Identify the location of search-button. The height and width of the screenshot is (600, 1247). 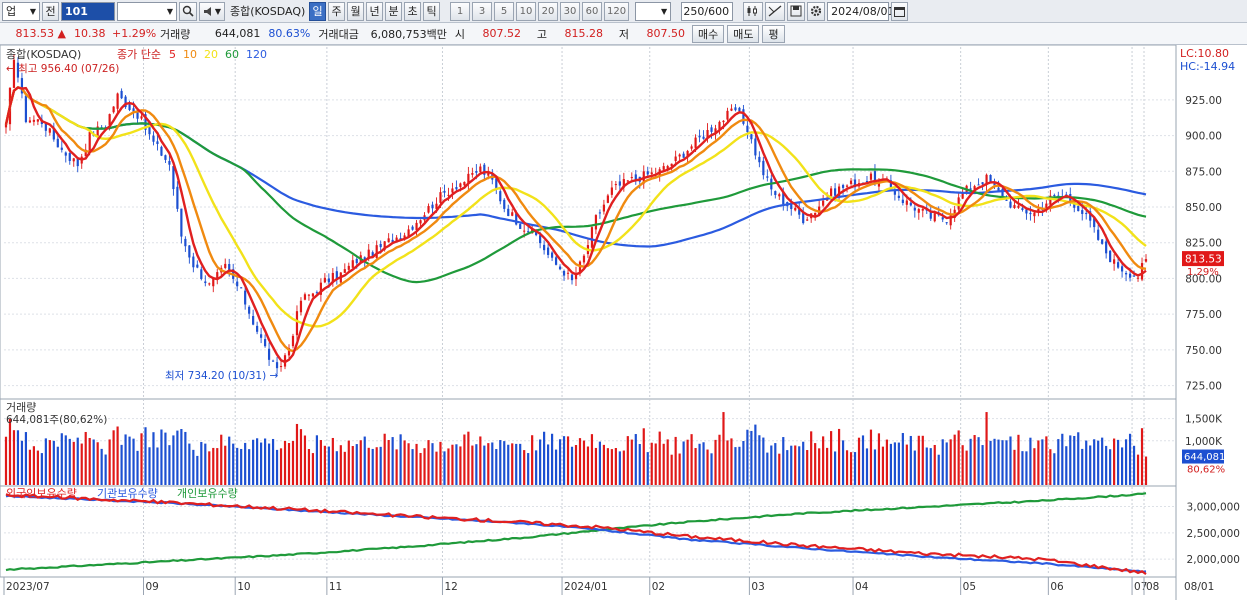
(188, 11).